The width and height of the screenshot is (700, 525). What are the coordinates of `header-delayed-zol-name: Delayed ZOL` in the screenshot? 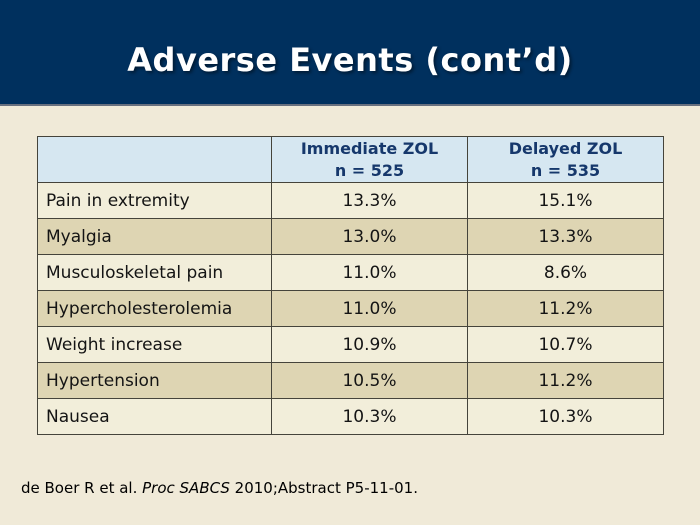 It's located at (565, 148).